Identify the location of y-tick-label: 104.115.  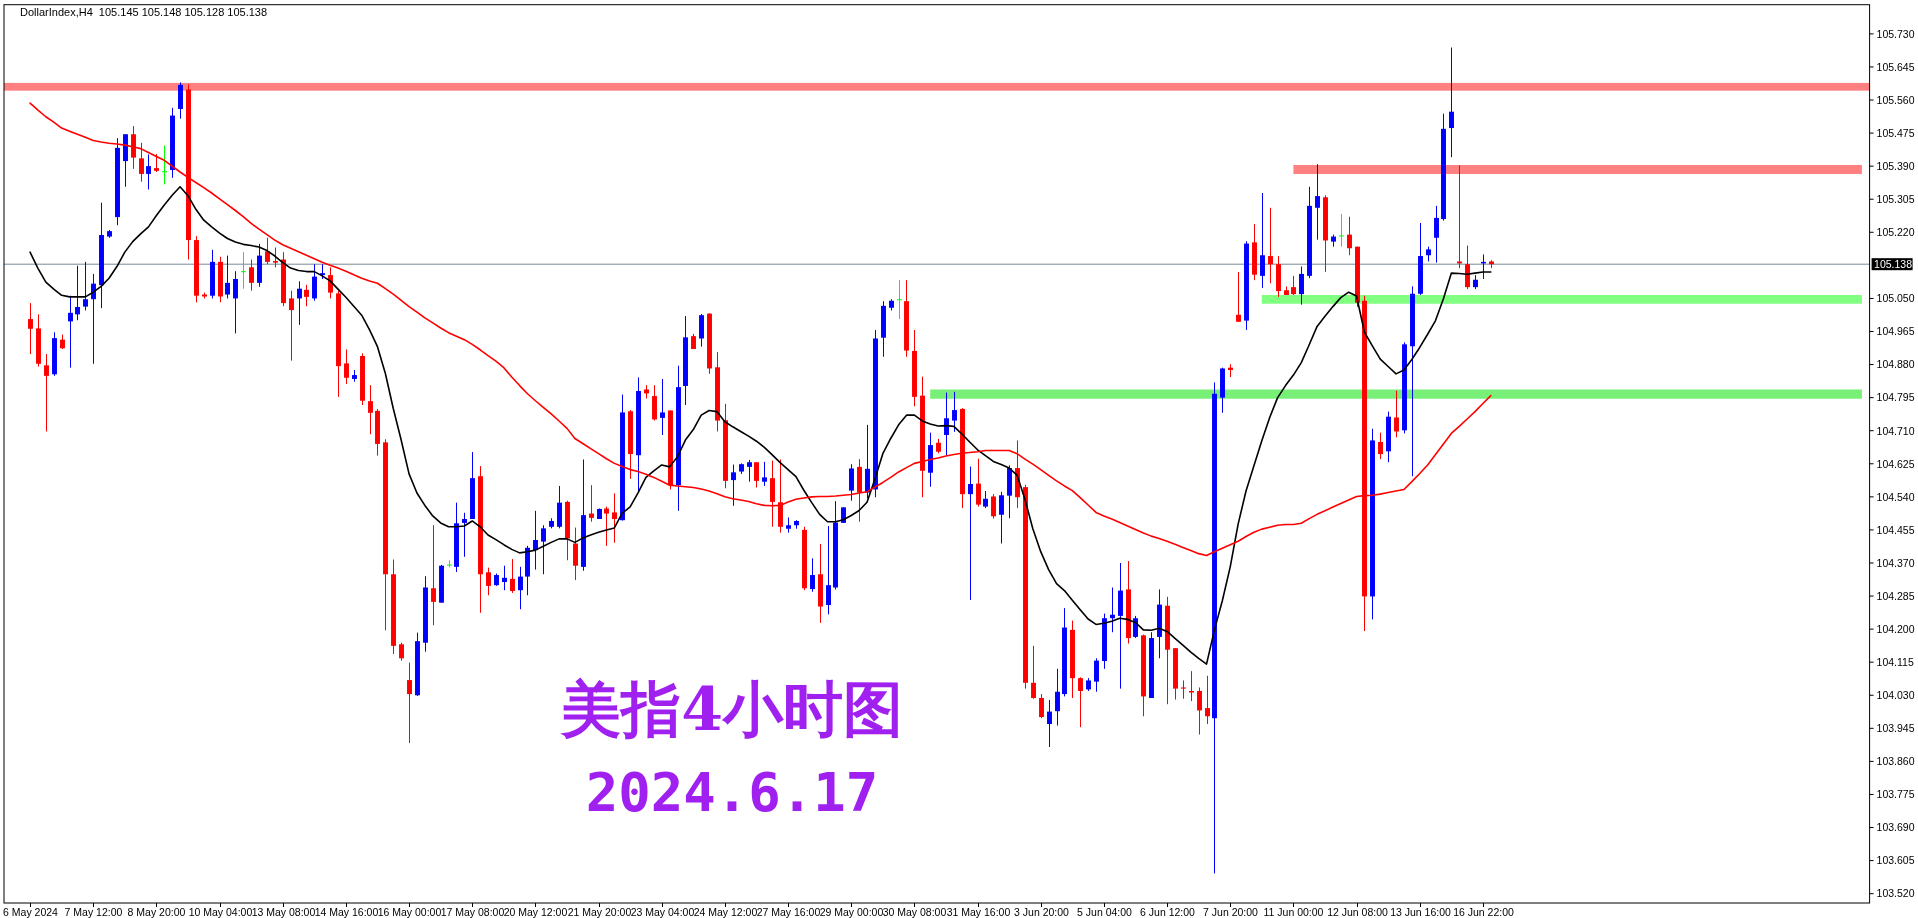
(1895, 661).